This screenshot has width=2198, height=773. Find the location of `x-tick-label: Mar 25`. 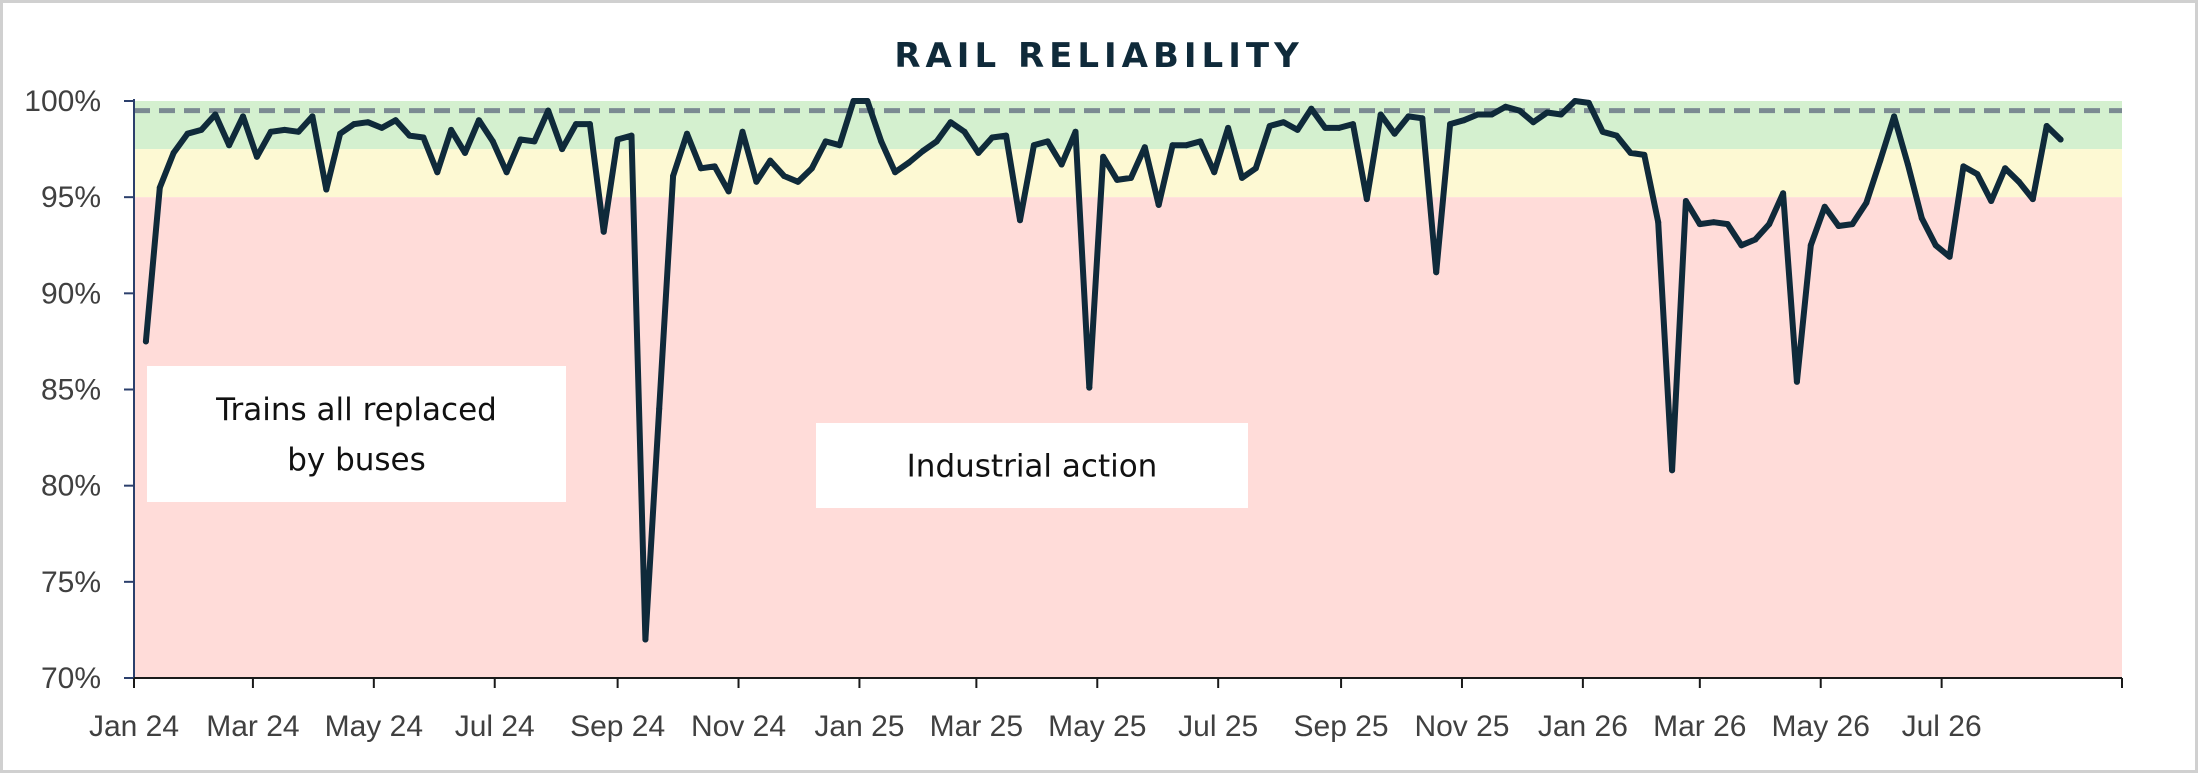

x-tick-label: Mar 25 is located at coordinates (976, 726).